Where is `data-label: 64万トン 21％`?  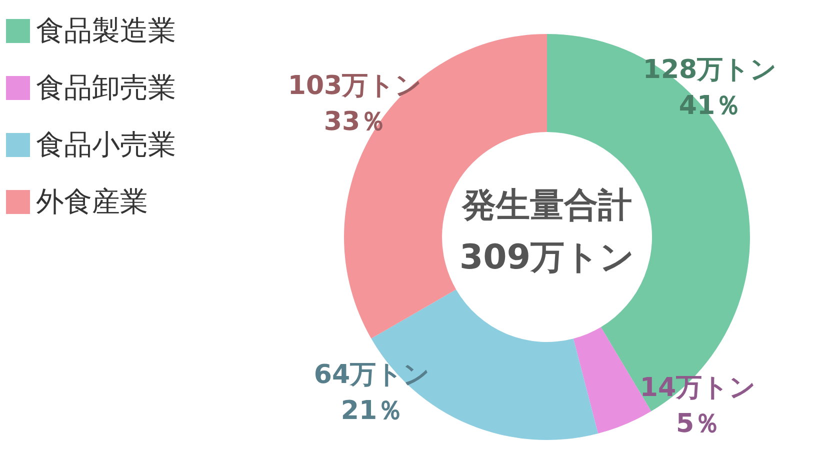
data-label: 64万トン 21％ is located at coordinates (372, 393).